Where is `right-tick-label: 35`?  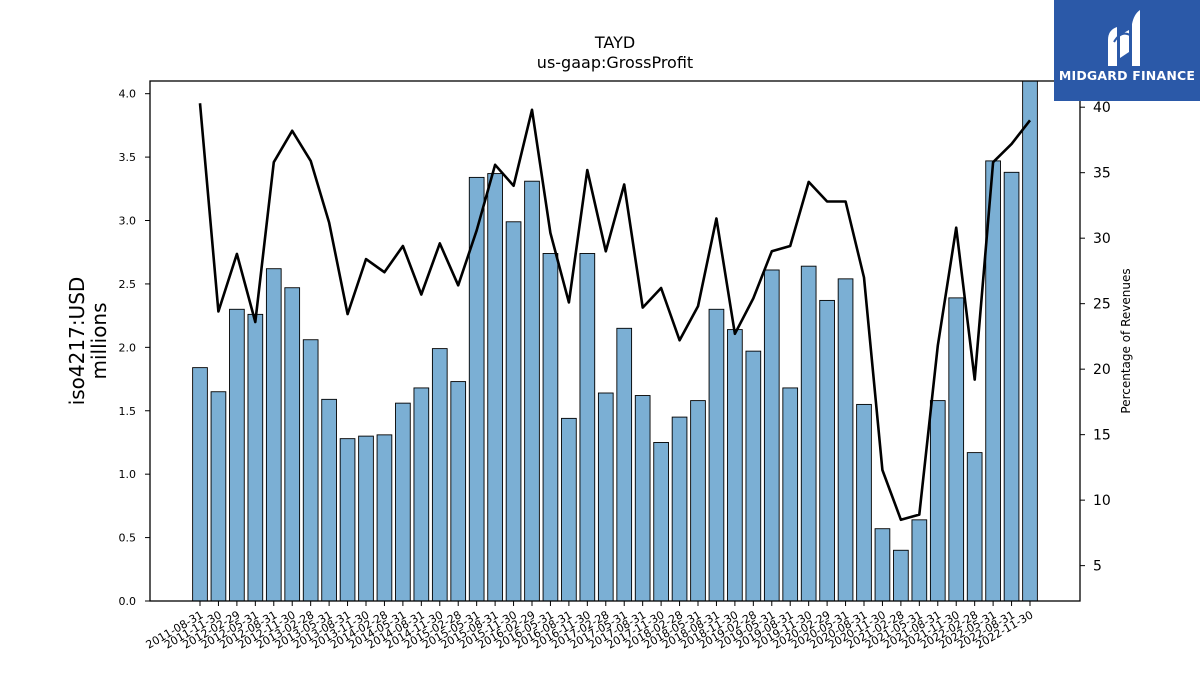 right-tick-label: 35 is located at coordinates (1102, 174).